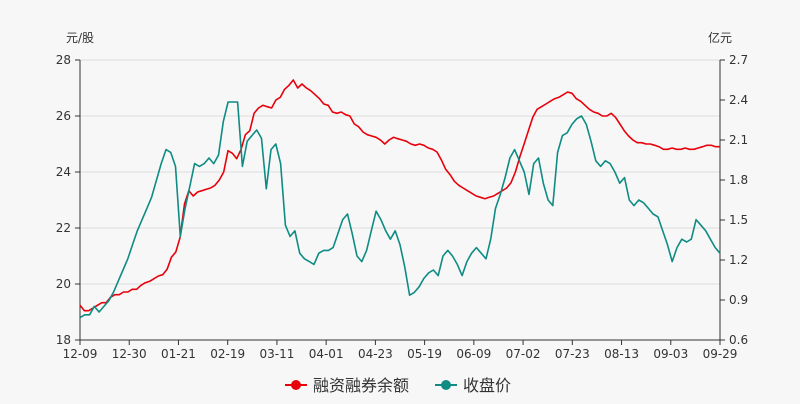  I want to click on legend-item: 融资融券余额, so click(347, 385).